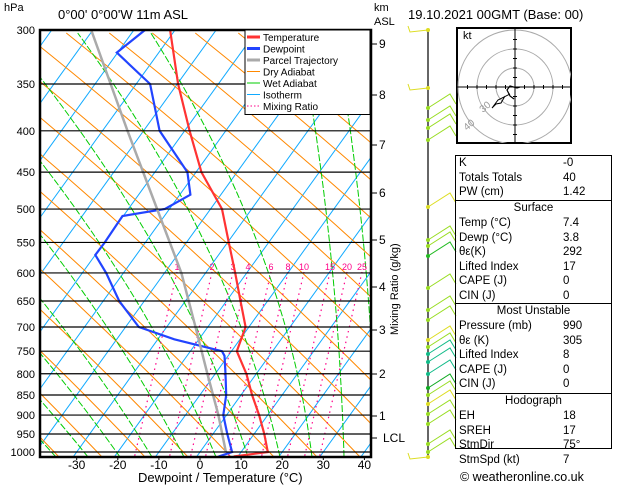 This screenshot has width=629, height=486. I want to click on param-value: 7.4, so click(571, 223).